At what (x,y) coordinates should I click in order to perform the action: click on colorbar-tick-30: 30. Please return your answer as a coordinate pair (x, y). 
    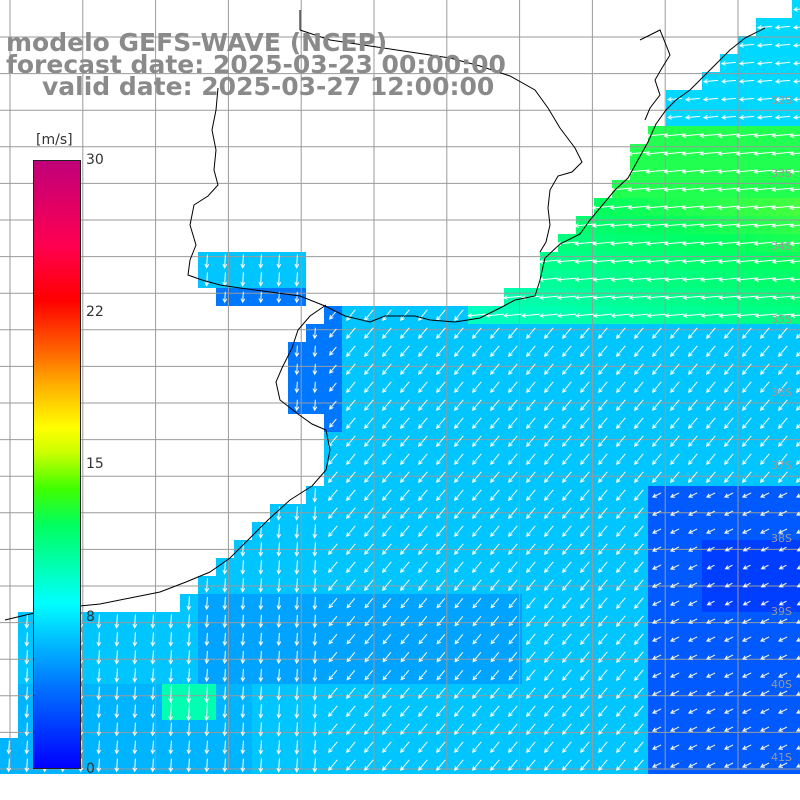
    Looking at the image, I should click on (95, 160).